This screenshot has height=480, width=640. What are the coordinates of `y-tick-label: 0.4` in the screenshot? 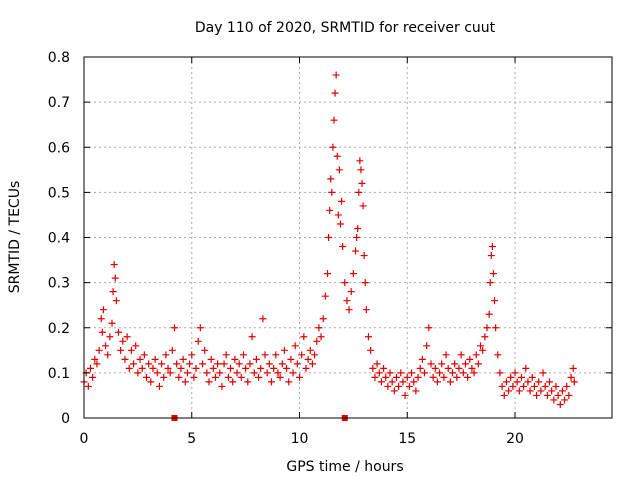 It's located at (59, 239).